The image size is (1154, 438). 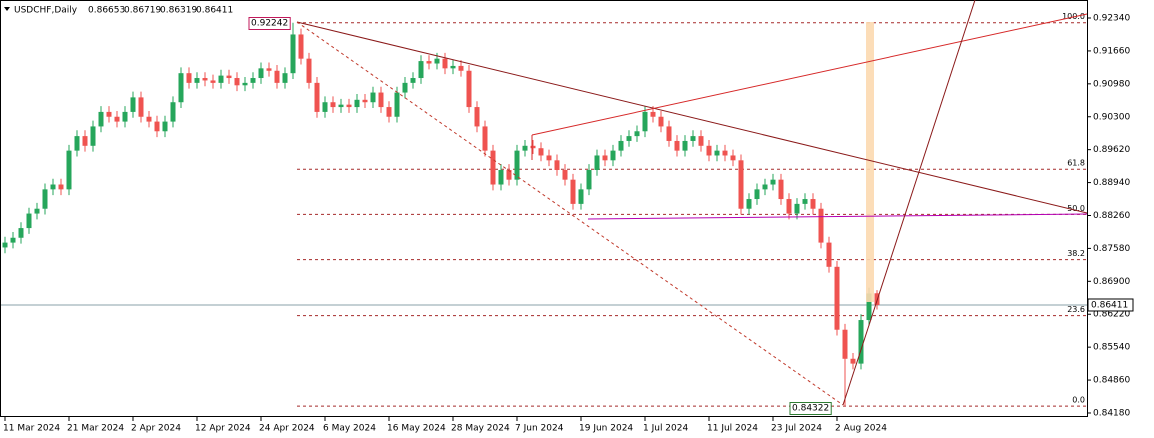 I want to click on fib-label: 38.2, so click(x=1076, y=253).